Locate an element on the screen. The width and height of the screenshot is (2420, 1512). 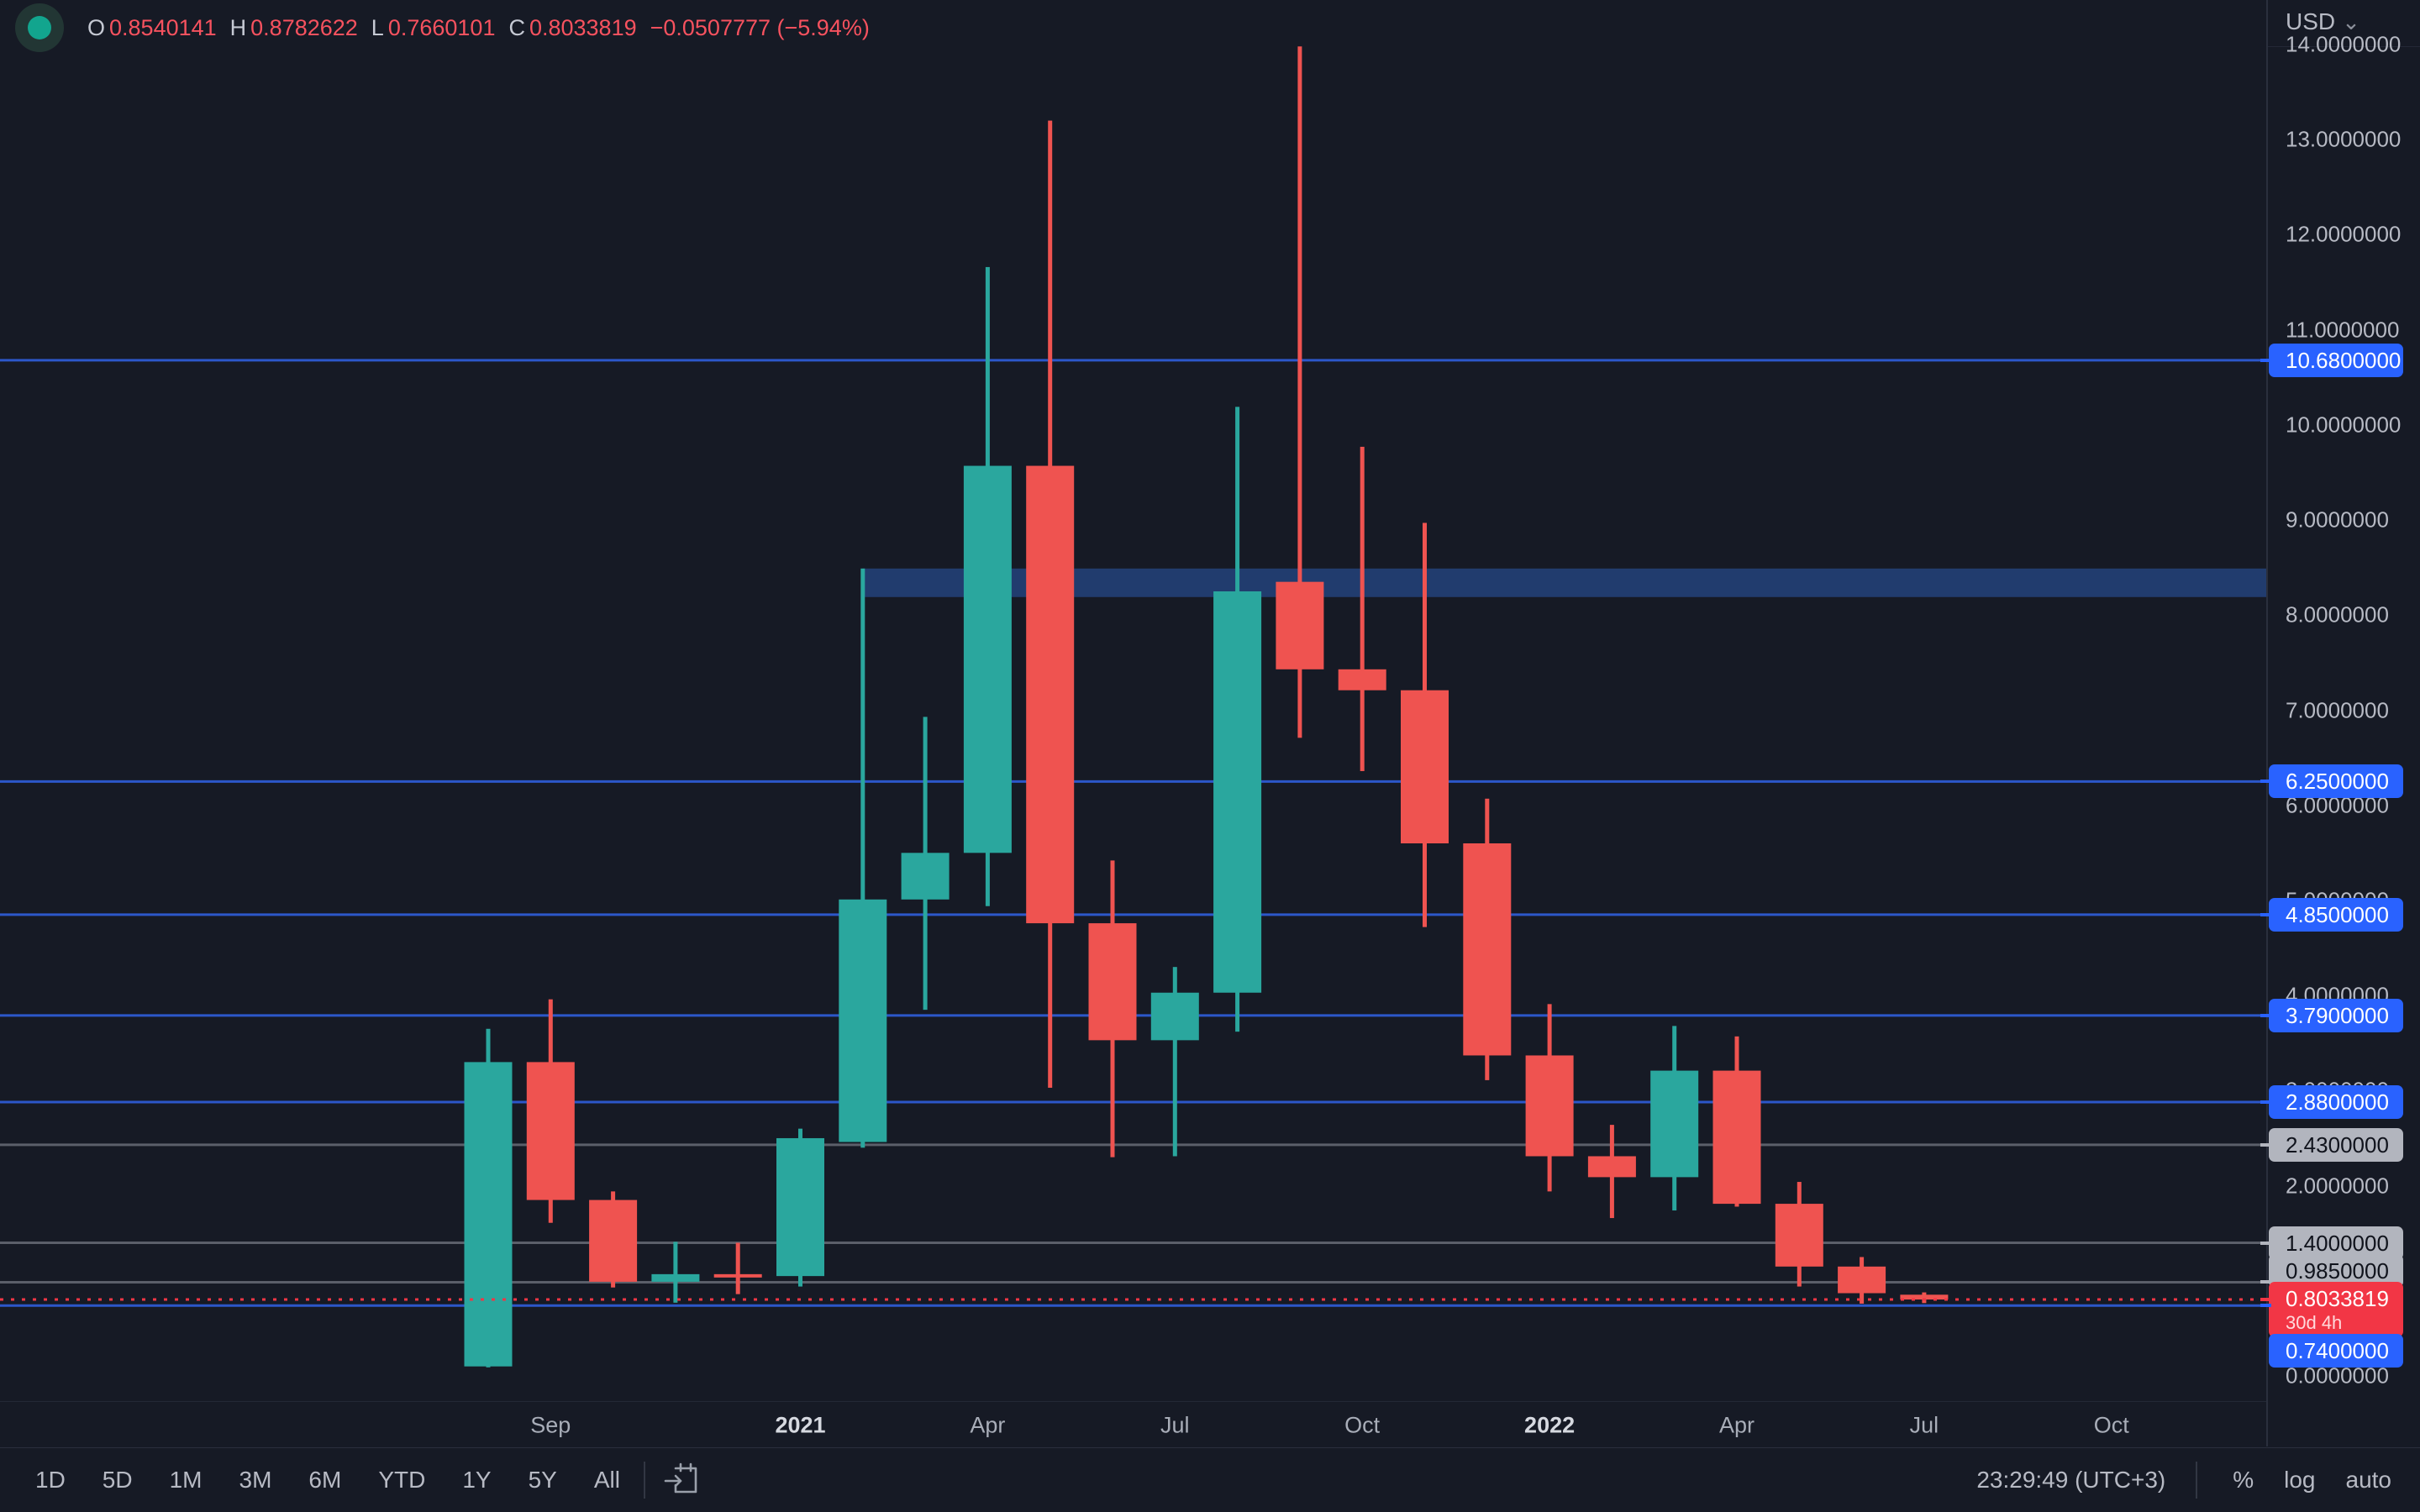
price-badge-1.4000000: 1.4000000 is located at coordinates (2336, 1243).